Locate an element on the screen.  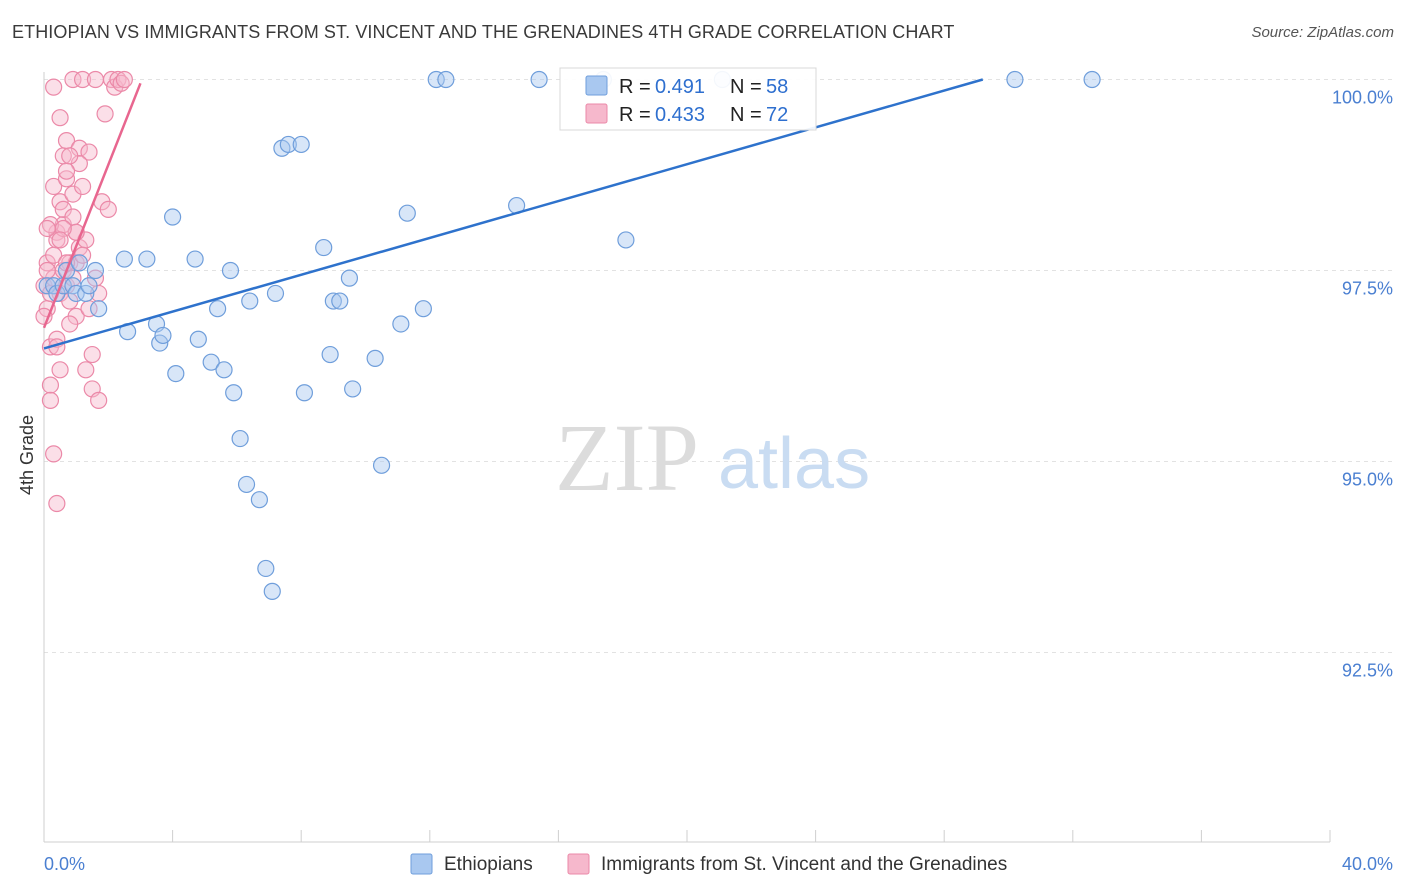
legend-r-label-pink: R = is located at coordinates (635, 115).